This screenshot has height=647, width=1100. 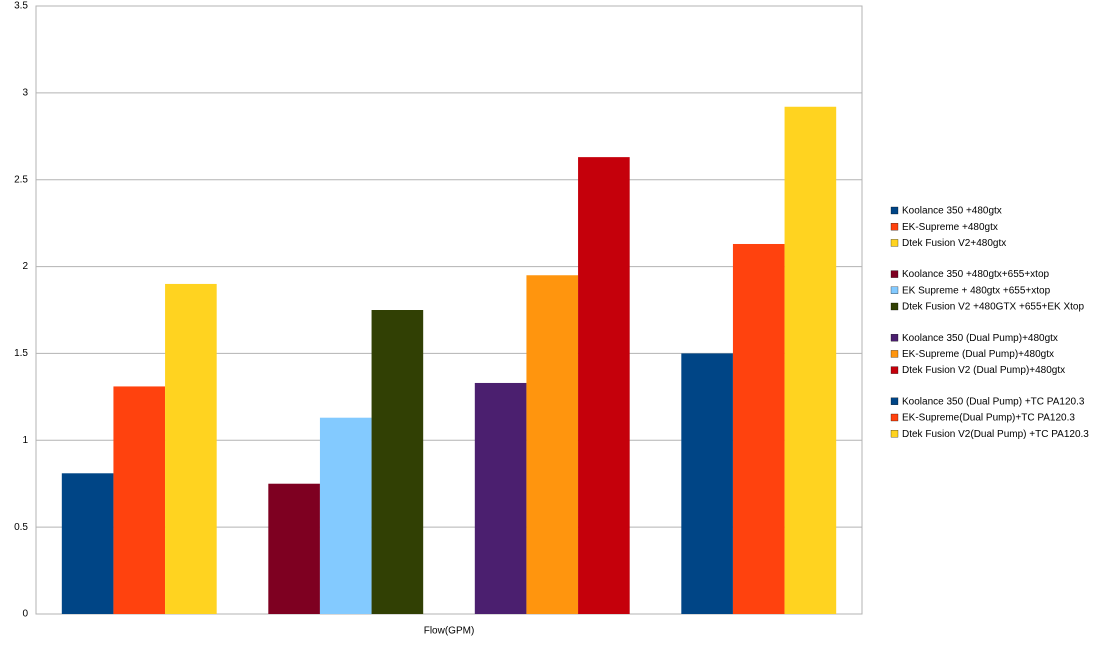 I want to click on y-tick-label: 0, so click(x=25, y=614).